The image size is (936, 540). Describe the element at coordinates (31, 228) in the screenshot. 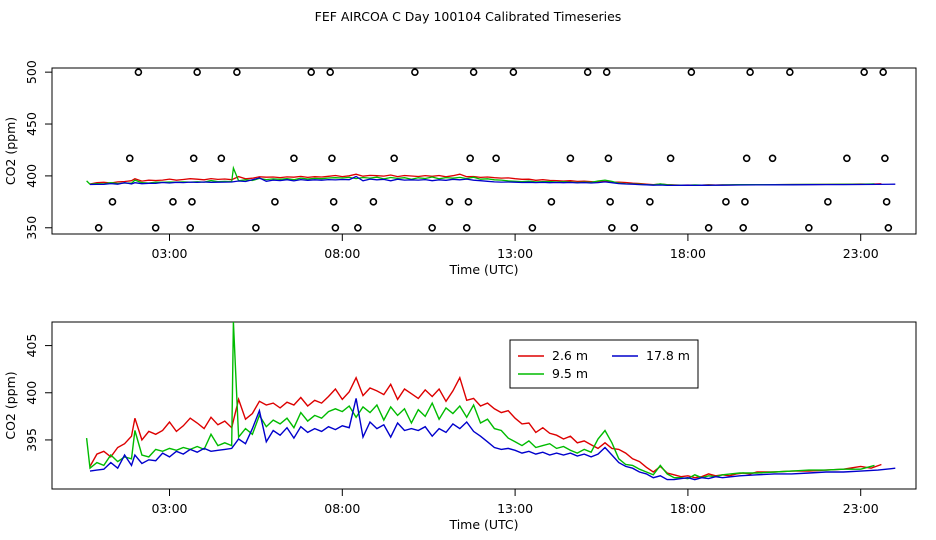

I see `y-tick-label: 350` at that location.